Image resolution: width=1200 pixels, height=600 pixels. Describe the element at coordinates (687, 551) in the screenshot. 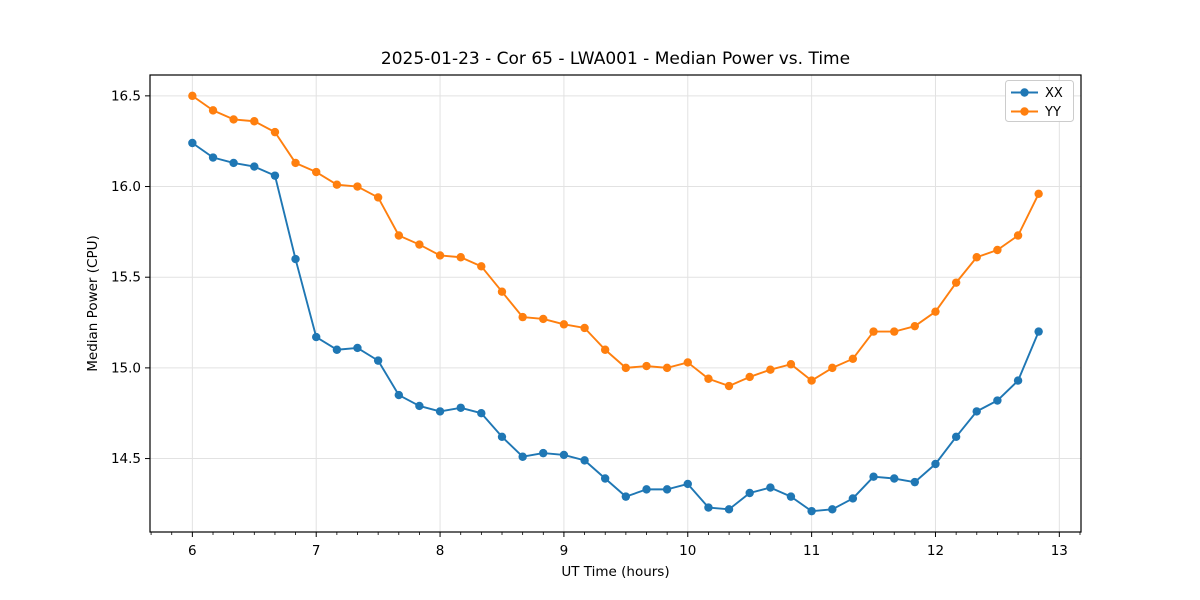

I see `x-tick-label: 10` at that location.